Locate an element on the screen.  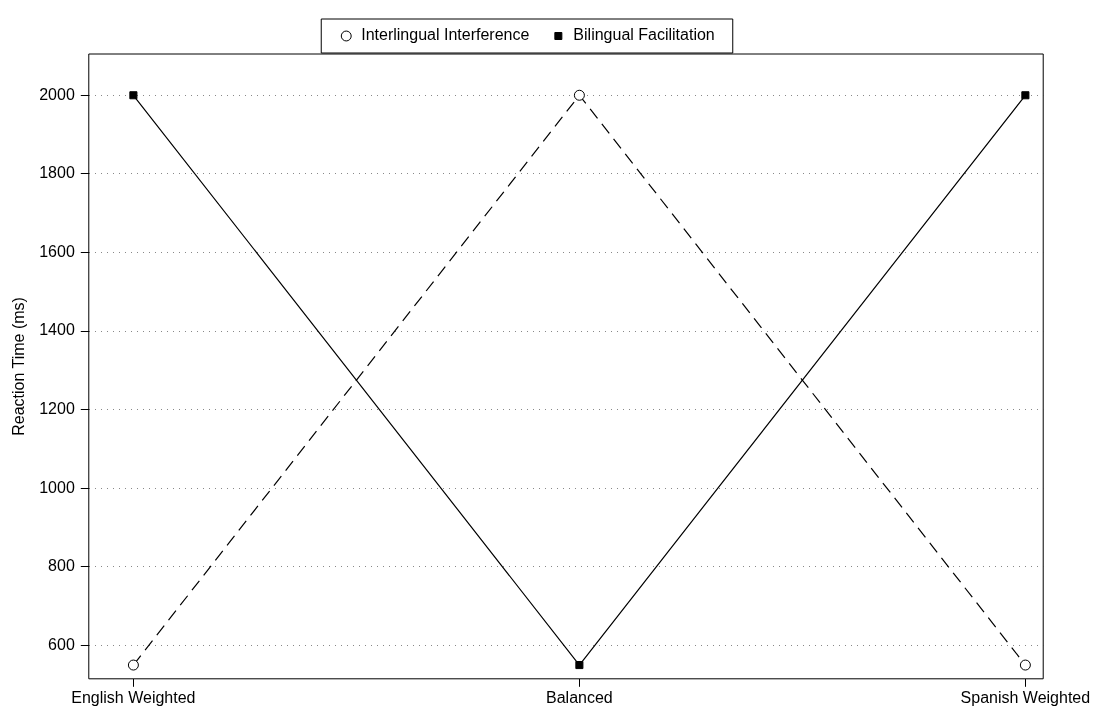
y-tick-label: 1600 is located at coordinates (57, 251).